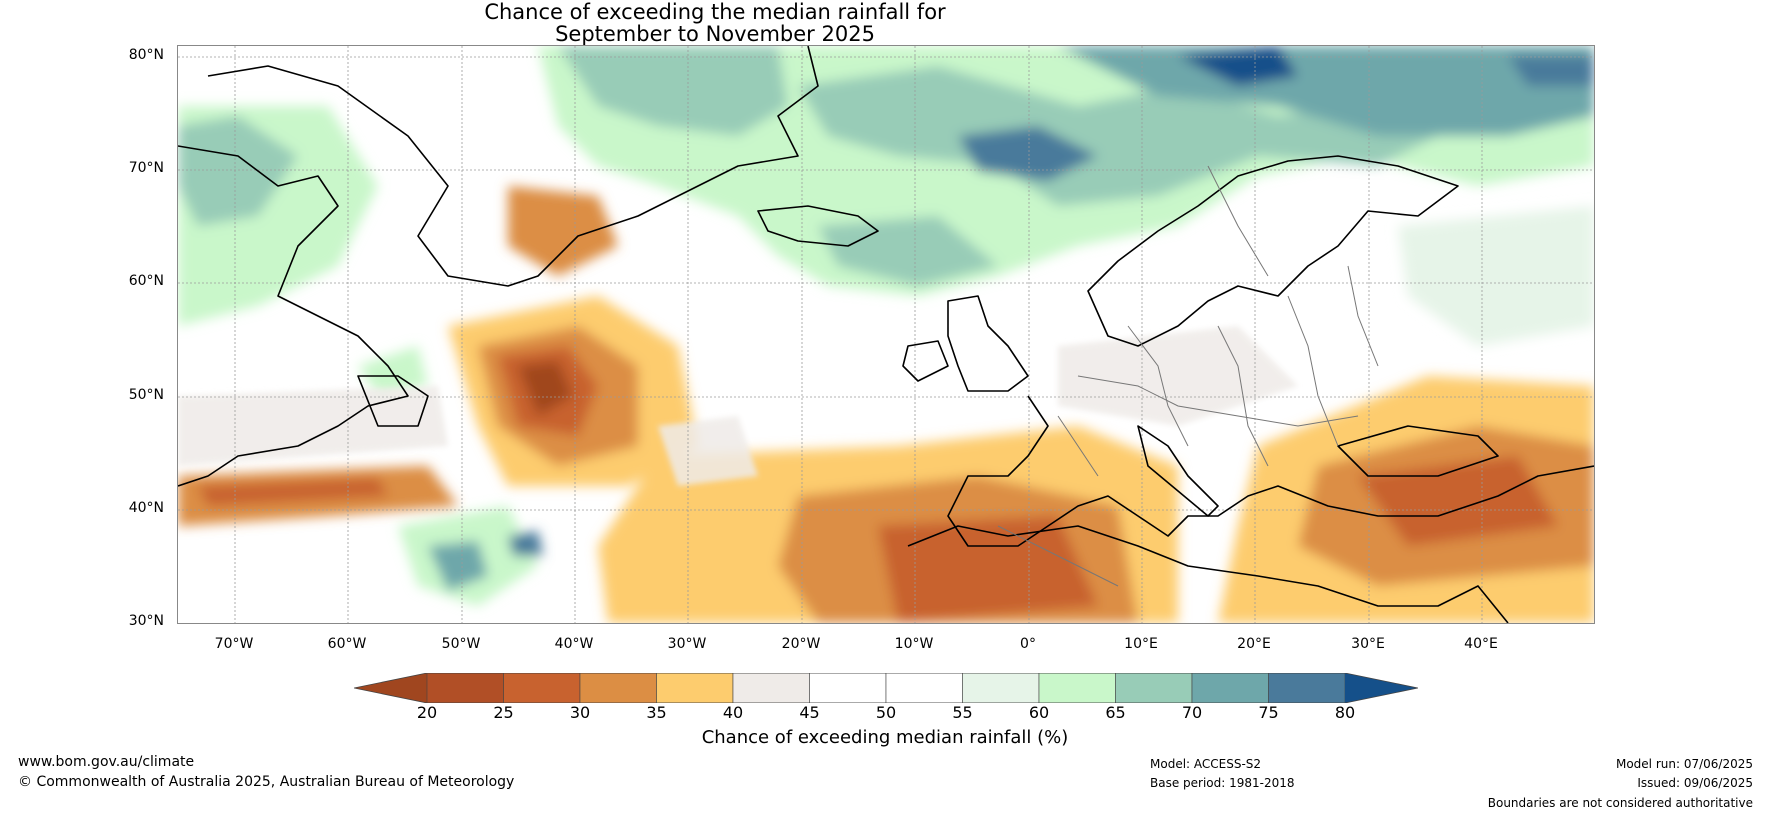 This screenshot has height=816, width=1770. What do you see at coordinates (1039, 712) in the screenshot?
I see `colorbar-tick-label: 60` at bounding box center [1039, 712].